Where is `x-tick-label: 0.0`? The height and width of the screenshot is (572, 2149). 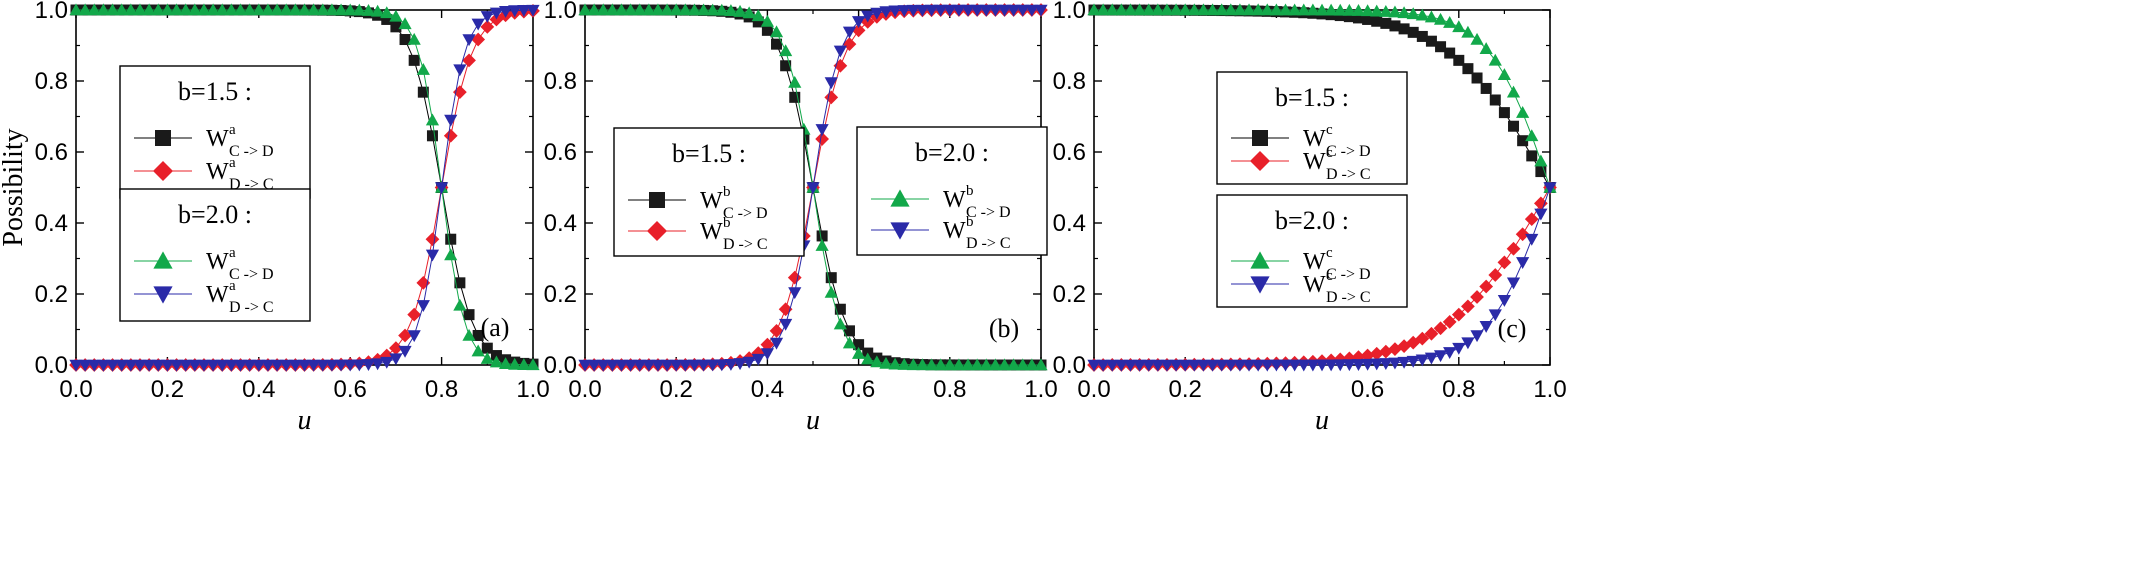
x-tick-label: 0.0 is located at coordinates (1093, 389).